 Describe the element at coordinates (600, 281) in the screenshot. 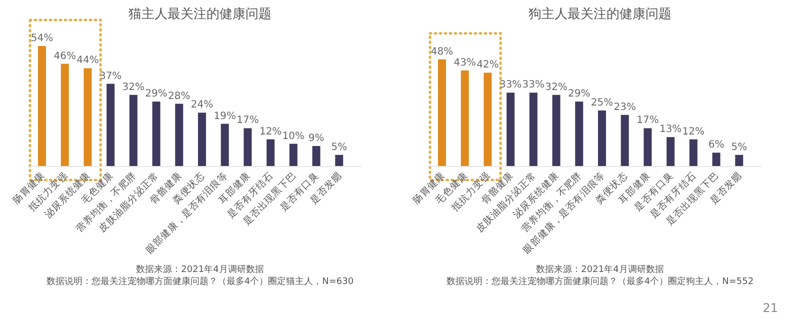

I see `text: 数据说明：您最关注宠物哪方面健康问题？（最多4个）圈定狗主人，N=552` at that location.